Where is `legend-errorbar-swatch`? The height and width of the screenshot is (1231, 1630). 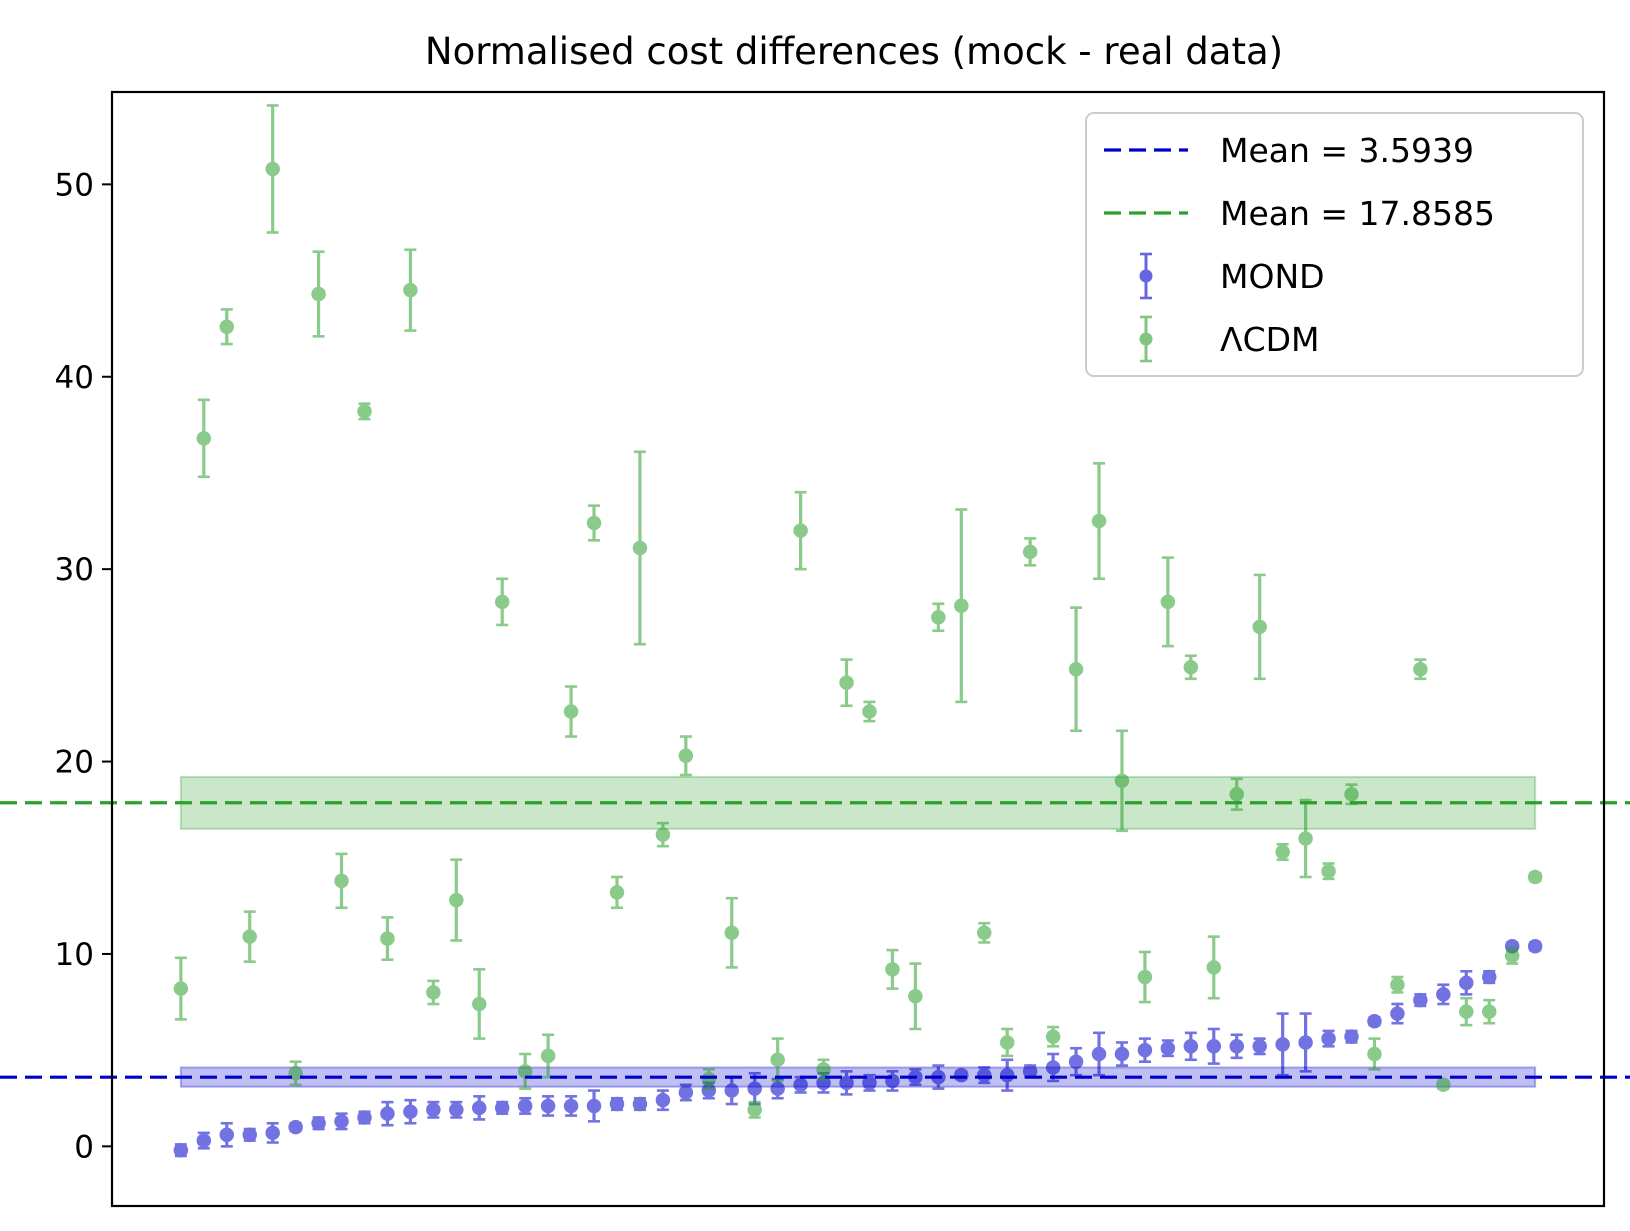
legend-errorbar-swatch is located at coordinates (1146, 339).